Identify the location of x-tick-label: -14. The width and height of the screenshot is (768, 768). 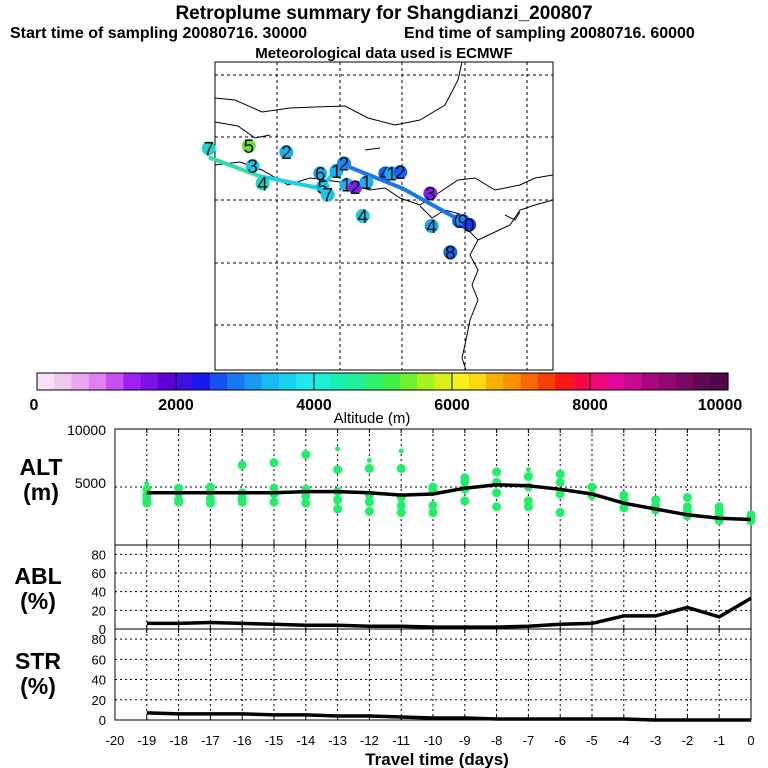
(305, 740).